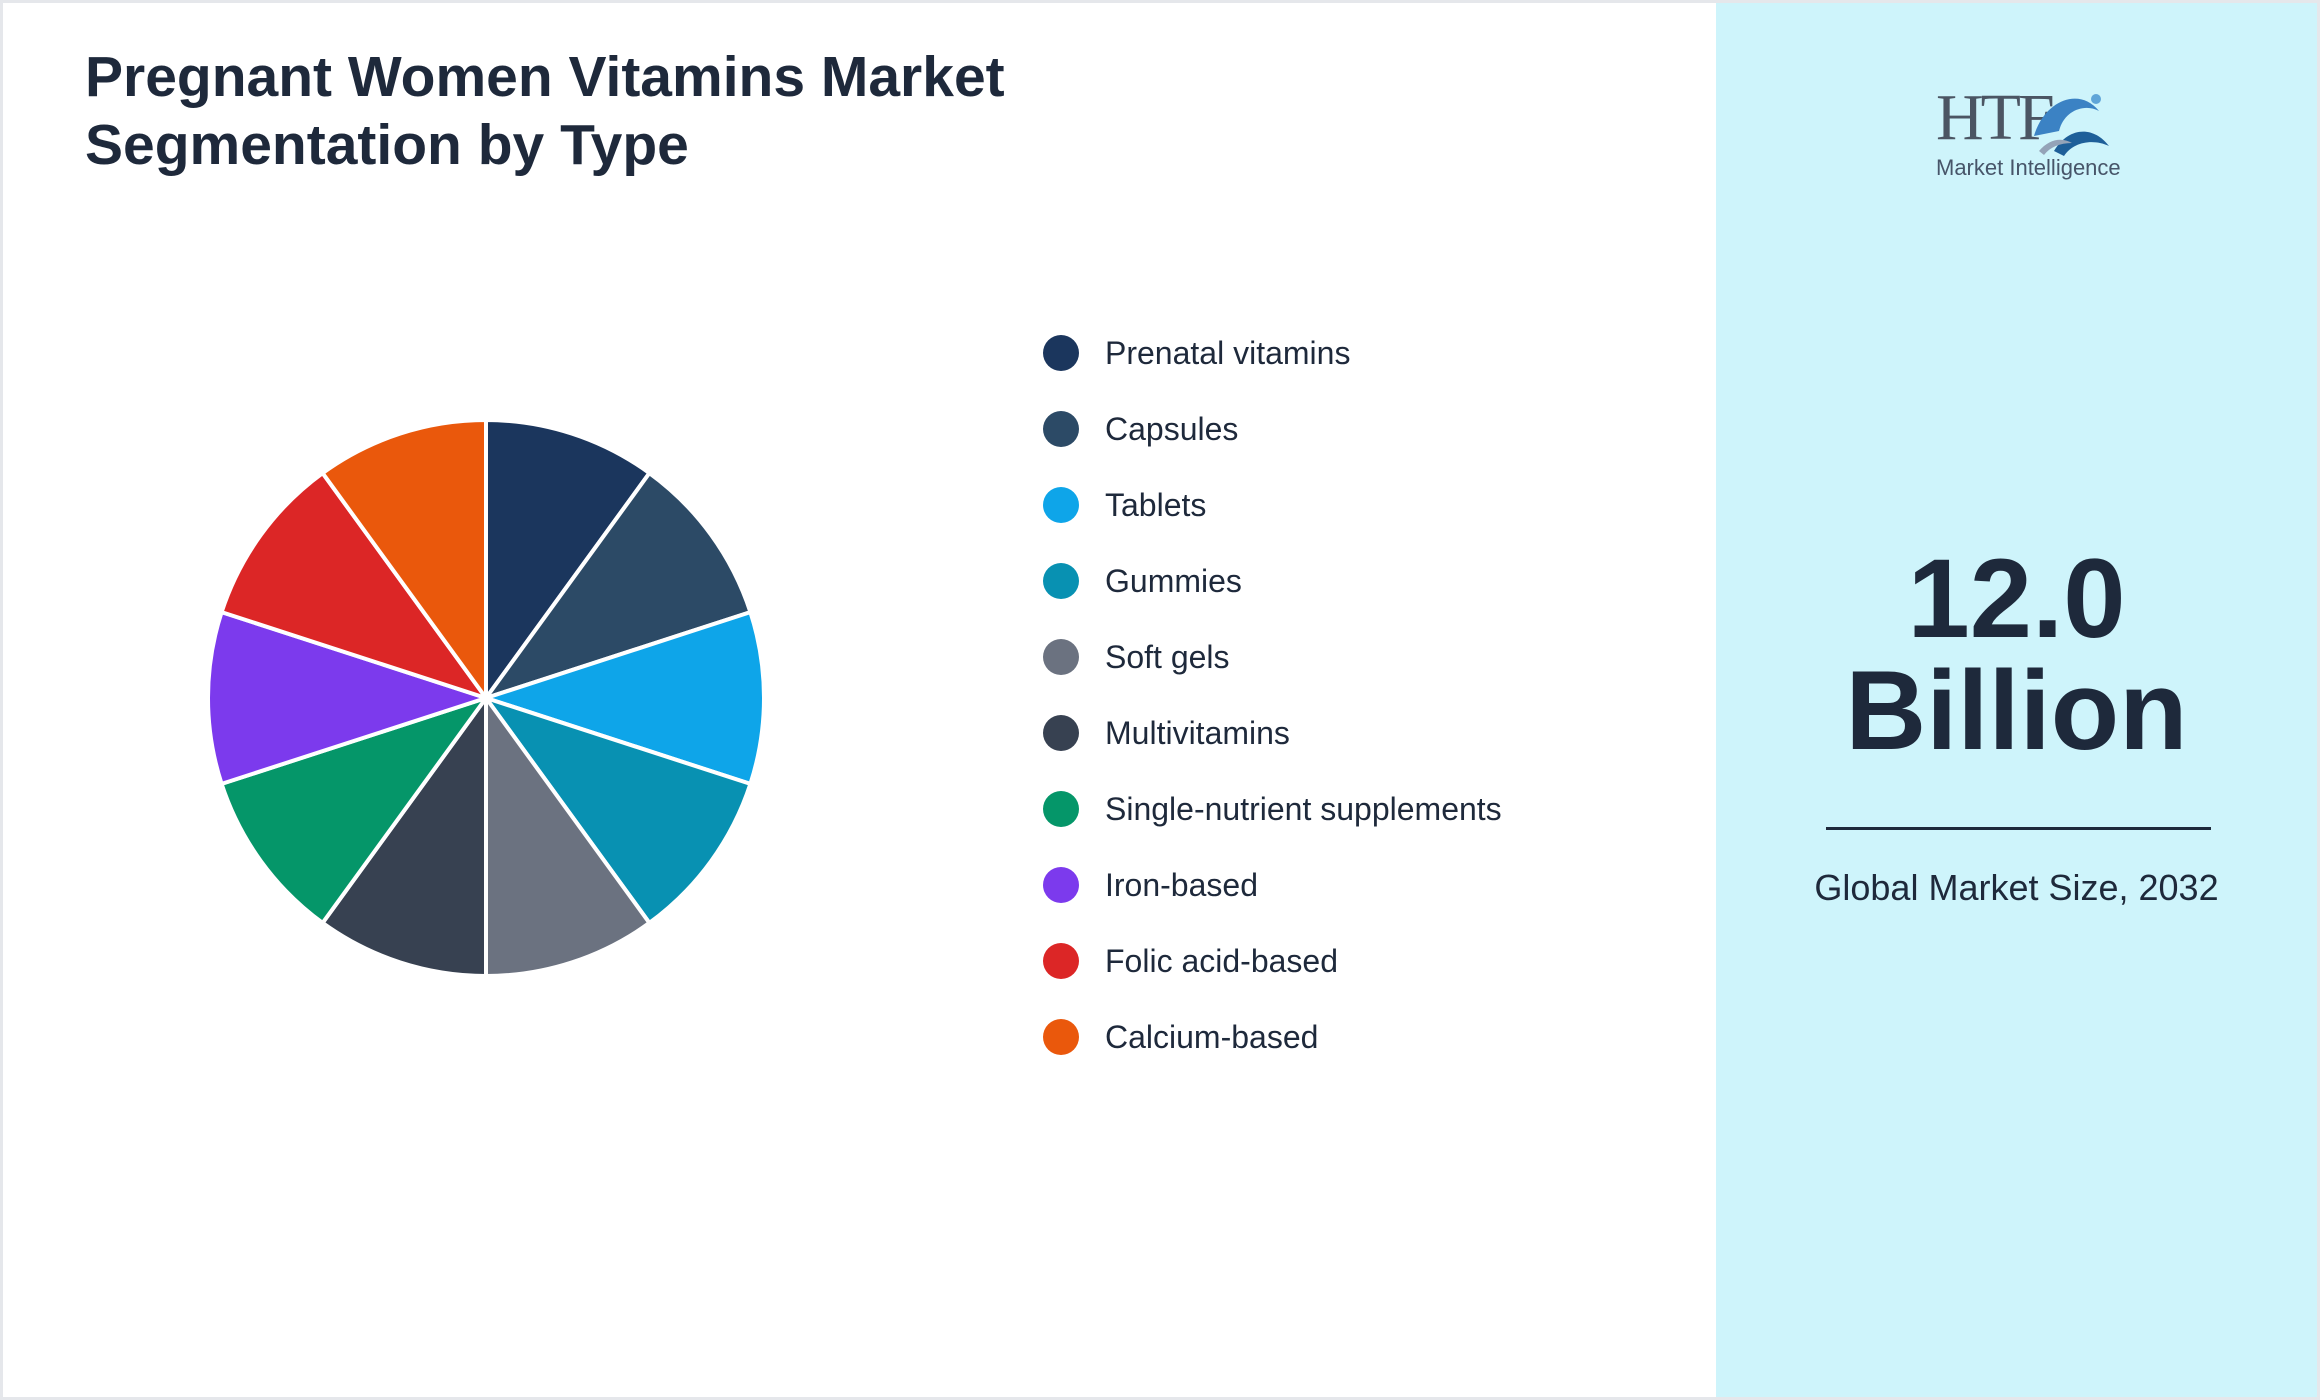 The height and width of the screenshot is (1400, 2320). Describe the element at coordinates (568, 837) in the screenshot. I see `pie-slice-soft-gels` at that location.